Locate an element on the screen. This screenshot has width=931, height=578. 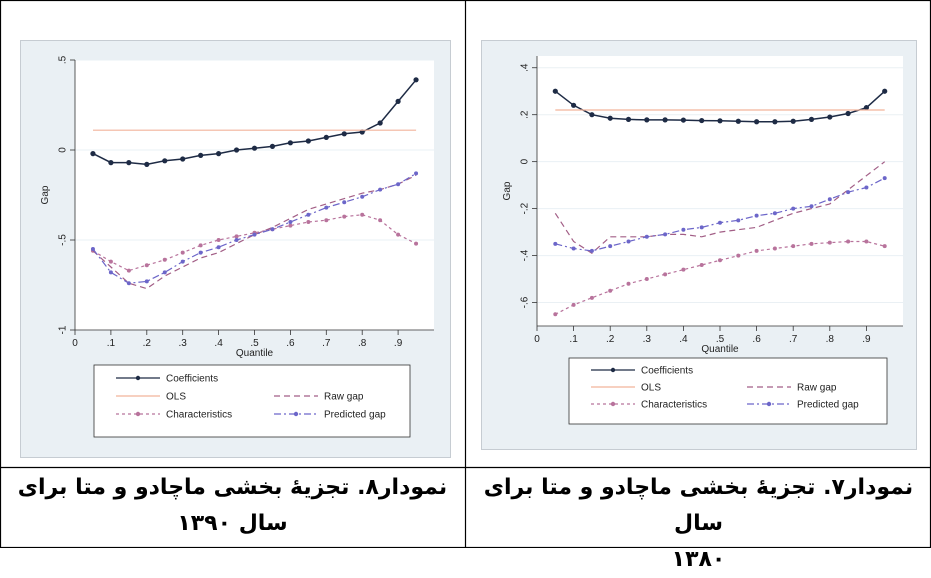
chart-1390-legend-marker is located at coordinates (138, 378).